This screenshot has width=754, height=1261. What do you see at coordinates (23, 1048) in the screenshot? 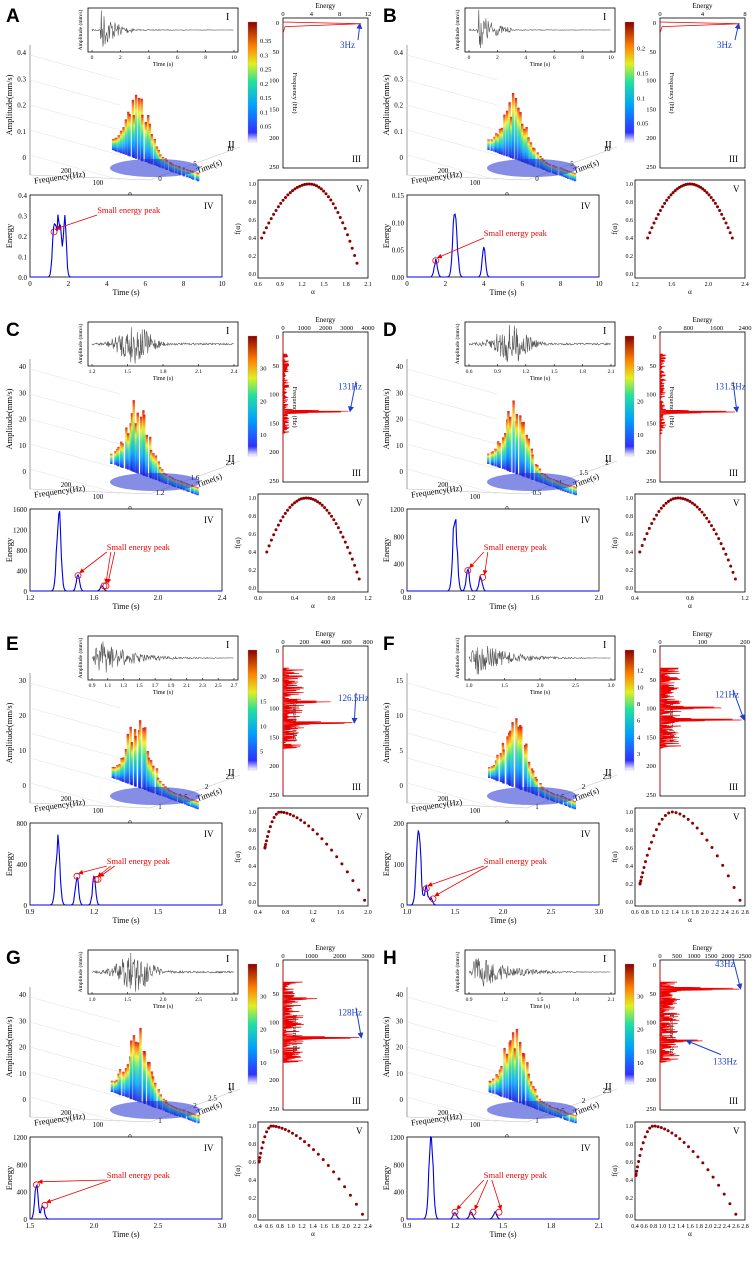
I see `amp3d-tick: 20` at bounding box center [23, 1048].